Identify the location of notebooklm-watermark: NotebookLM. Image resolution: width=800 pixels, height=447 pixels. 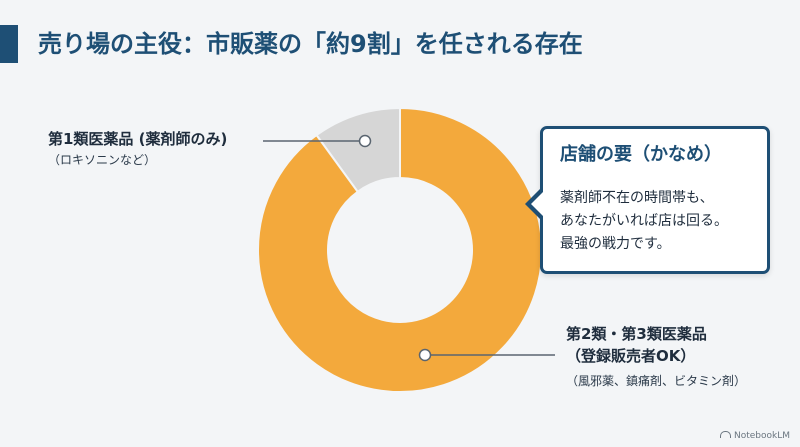
(754, 436).